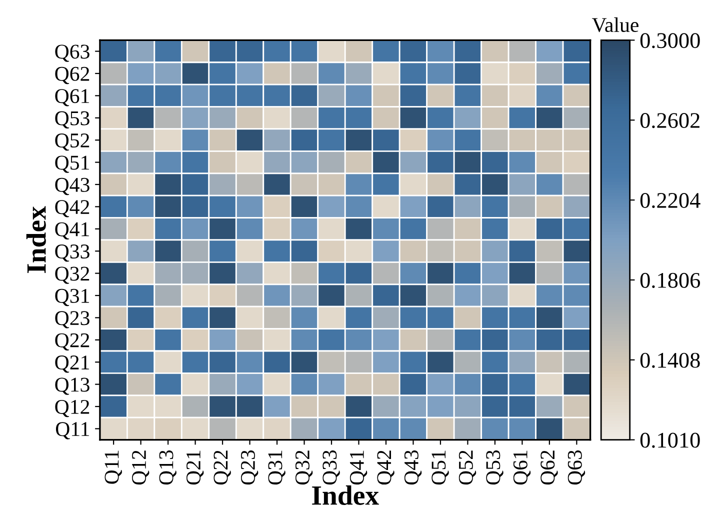  What do you see at coordinates (72, 53) in the screenshot?
I see `y-tick-label: Q63` at bounding box center [72, 53].